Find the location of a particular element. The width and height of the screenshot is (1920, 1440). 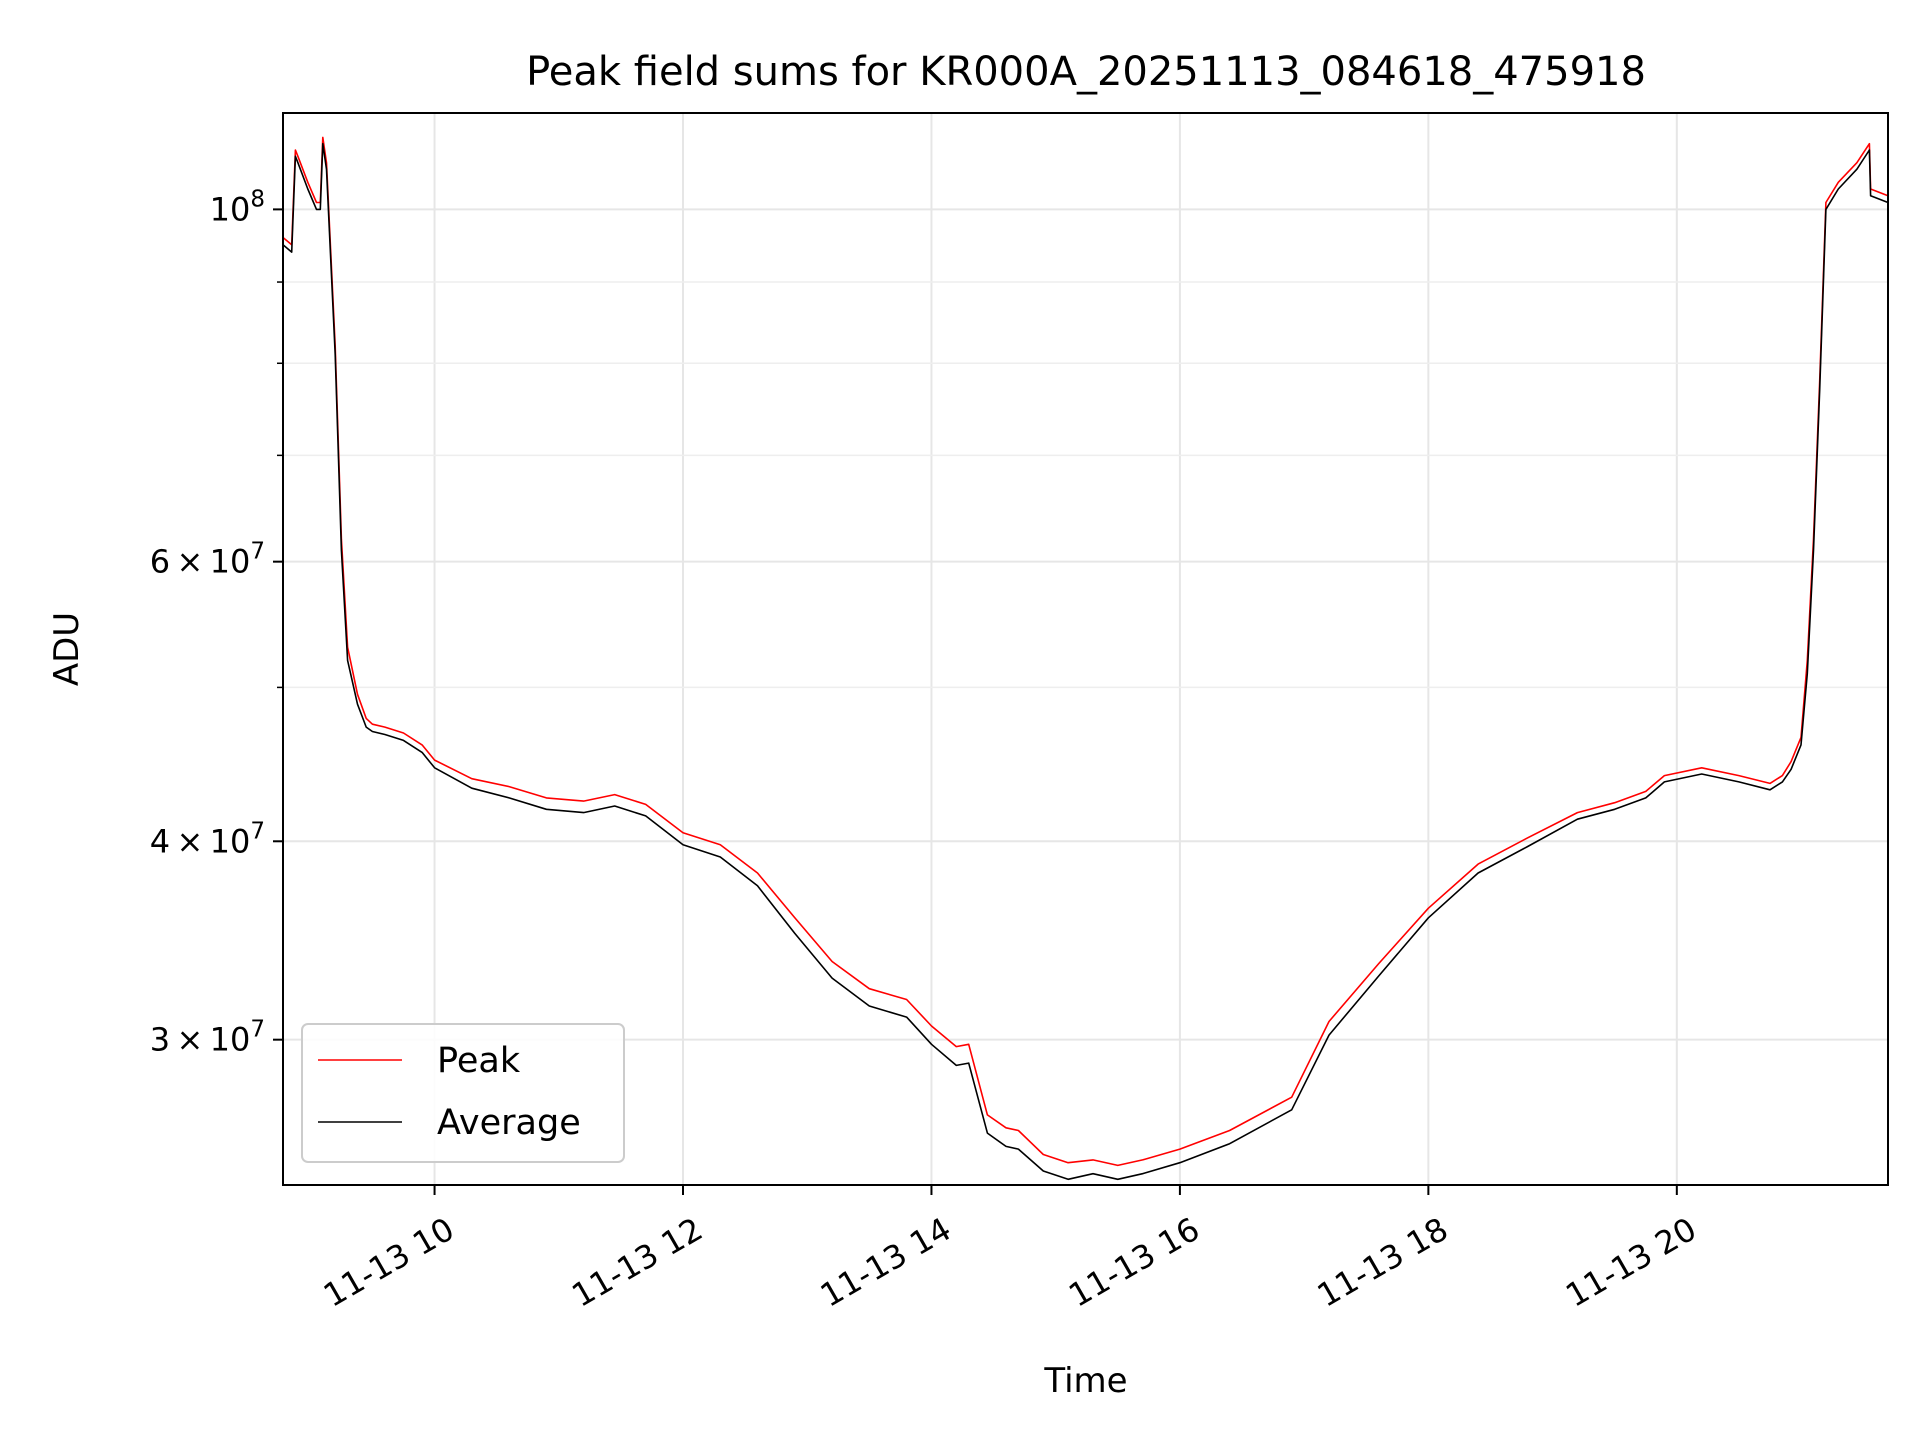

legend: Peak Average is located at coordinates (463, 1093).